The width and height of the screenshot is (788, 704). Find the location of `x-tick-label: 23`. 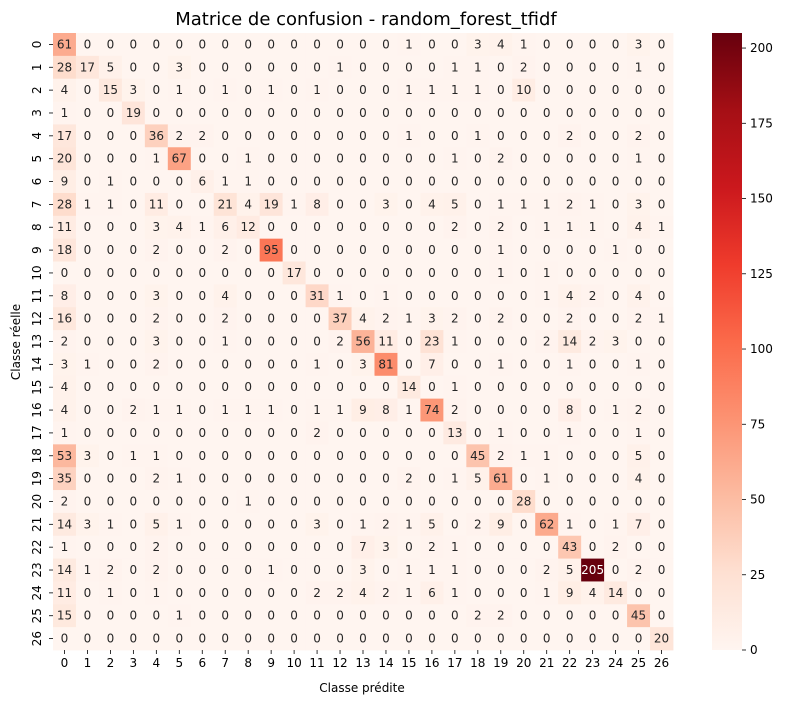

x-tick-label: 23 is located at coordinates (592, 663).